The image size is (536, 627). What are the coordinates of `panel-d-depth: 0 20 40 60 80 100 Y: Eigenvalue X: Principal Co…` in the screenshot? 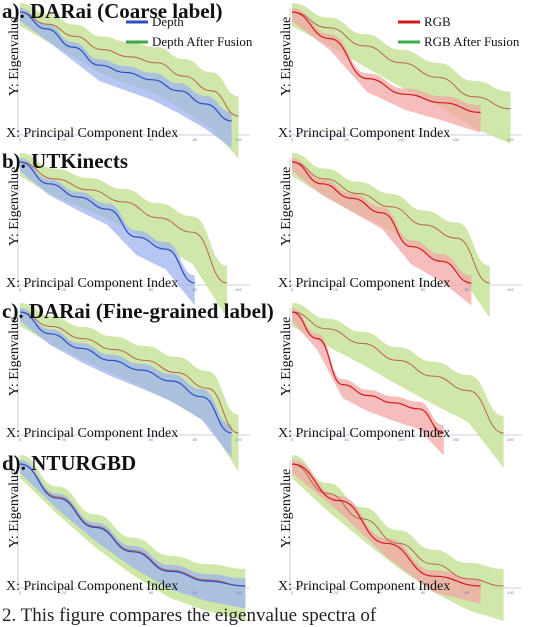 It's located at (128, 538).